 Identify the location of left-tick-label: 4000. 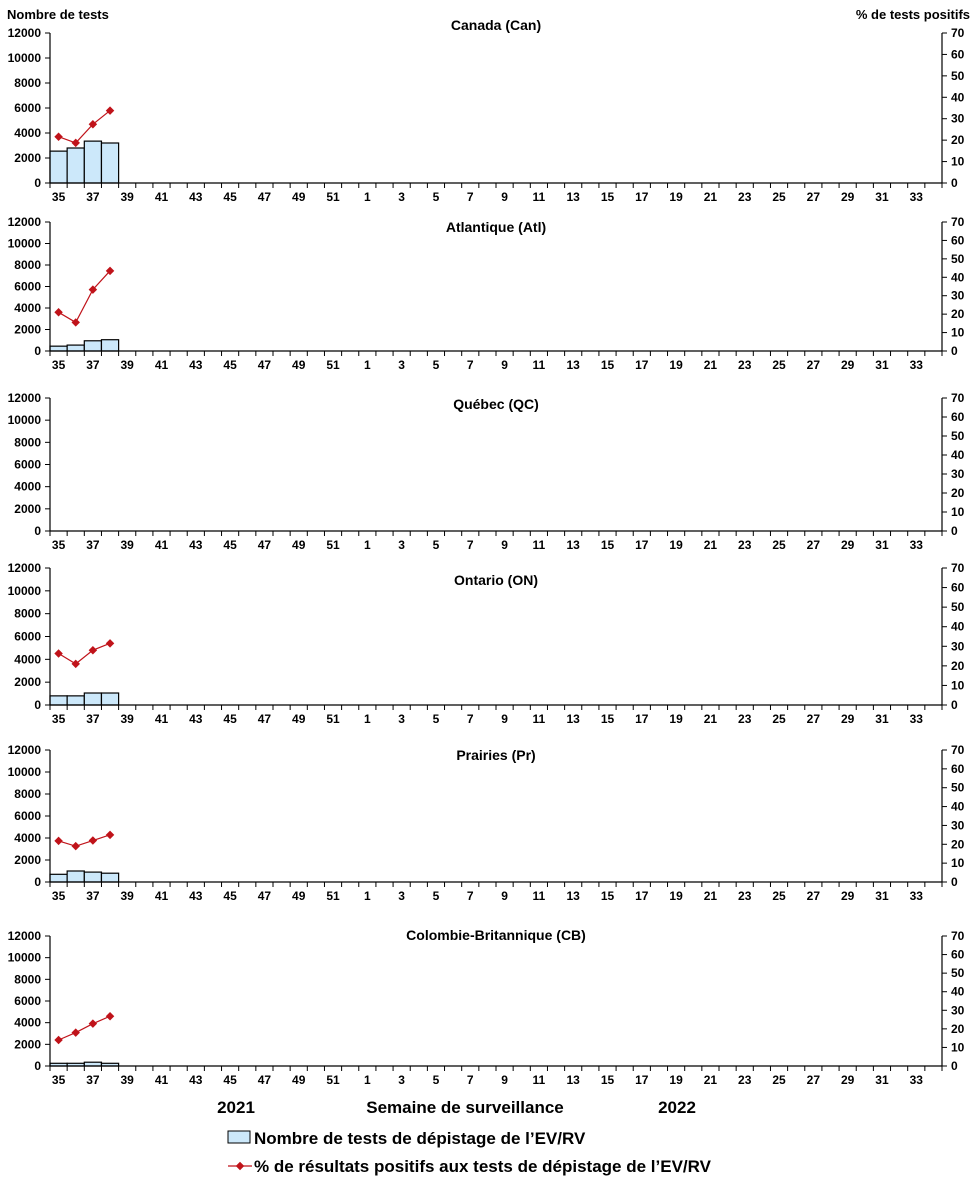
(27, 659).